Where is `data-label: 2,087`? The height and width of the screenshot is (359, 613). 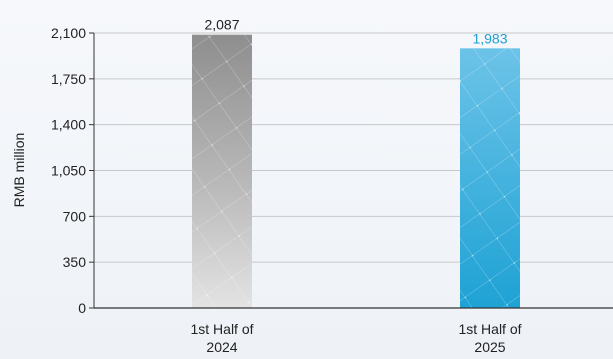
data-label: 2,087 is located at coordinates (221, 25).